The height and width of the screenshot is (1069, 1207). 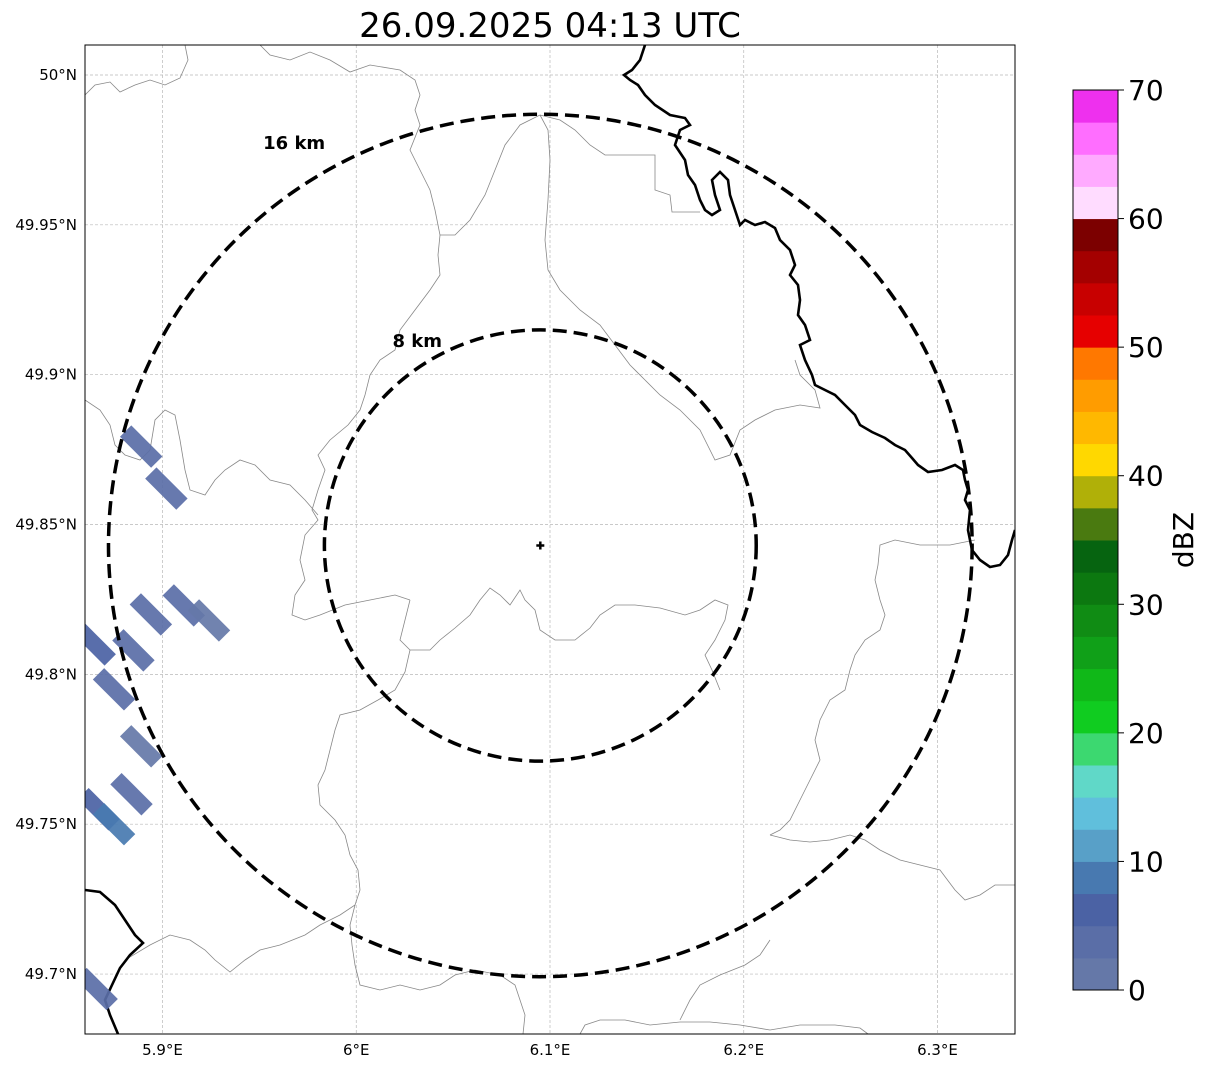 What do you see at coordinates (1146, 90) in the screenshot?
I see `colorbar-tick-label: 70` at bounding box center [1146, 90].